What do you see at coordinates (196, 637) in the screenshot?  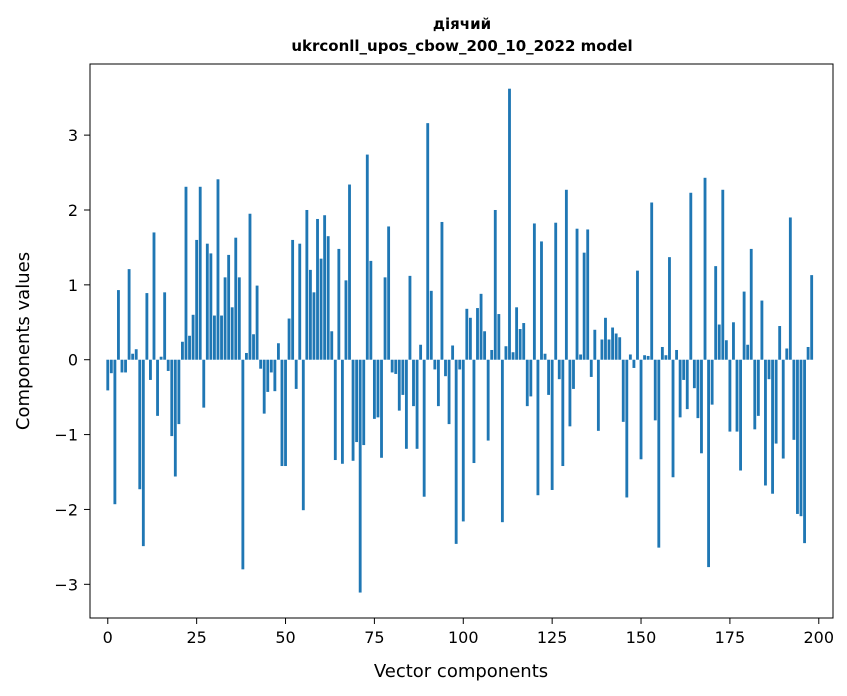 I see `x-tick-label: 25` at bounding box center [196, 637].